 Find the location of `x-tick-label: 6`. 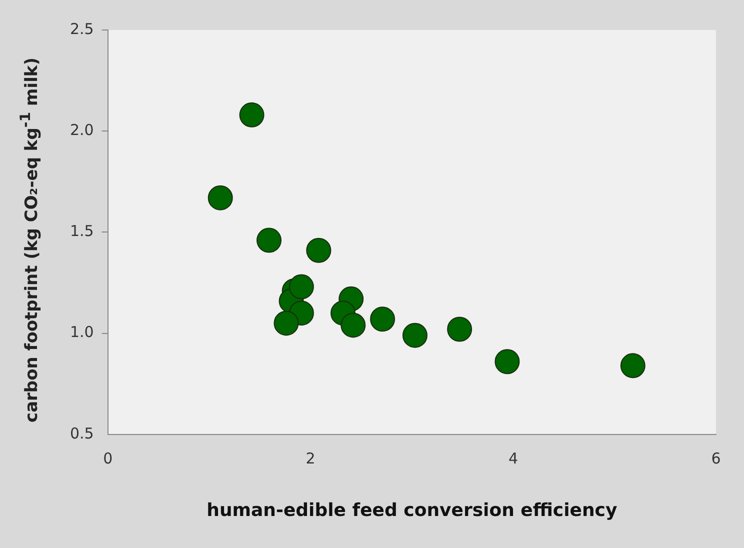

x-tick-label: 6 is located at coordinates (716, 458).